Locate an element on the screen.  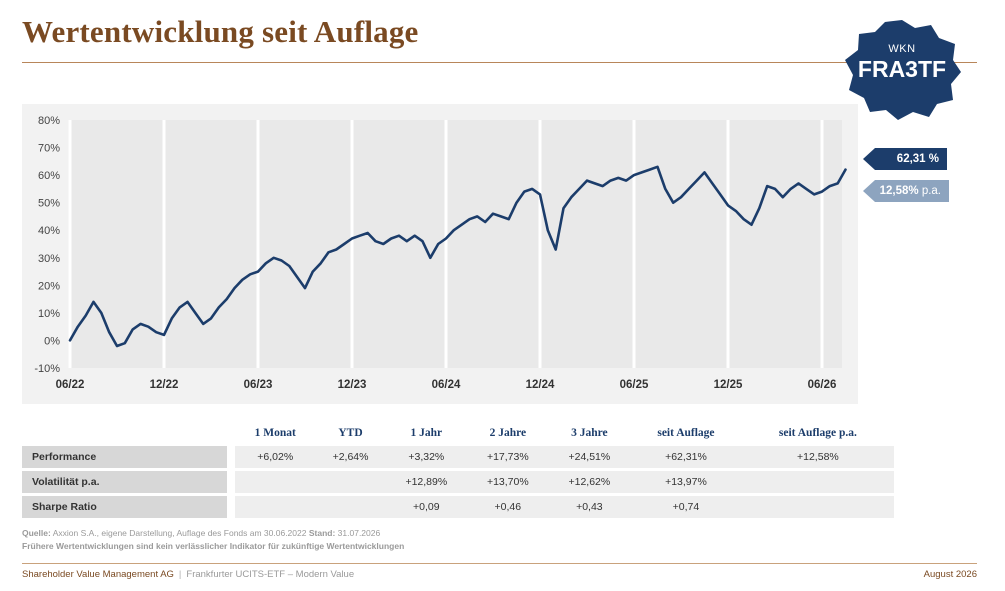
total-return-value: 62,31 % is located at coordinates (917, 159).